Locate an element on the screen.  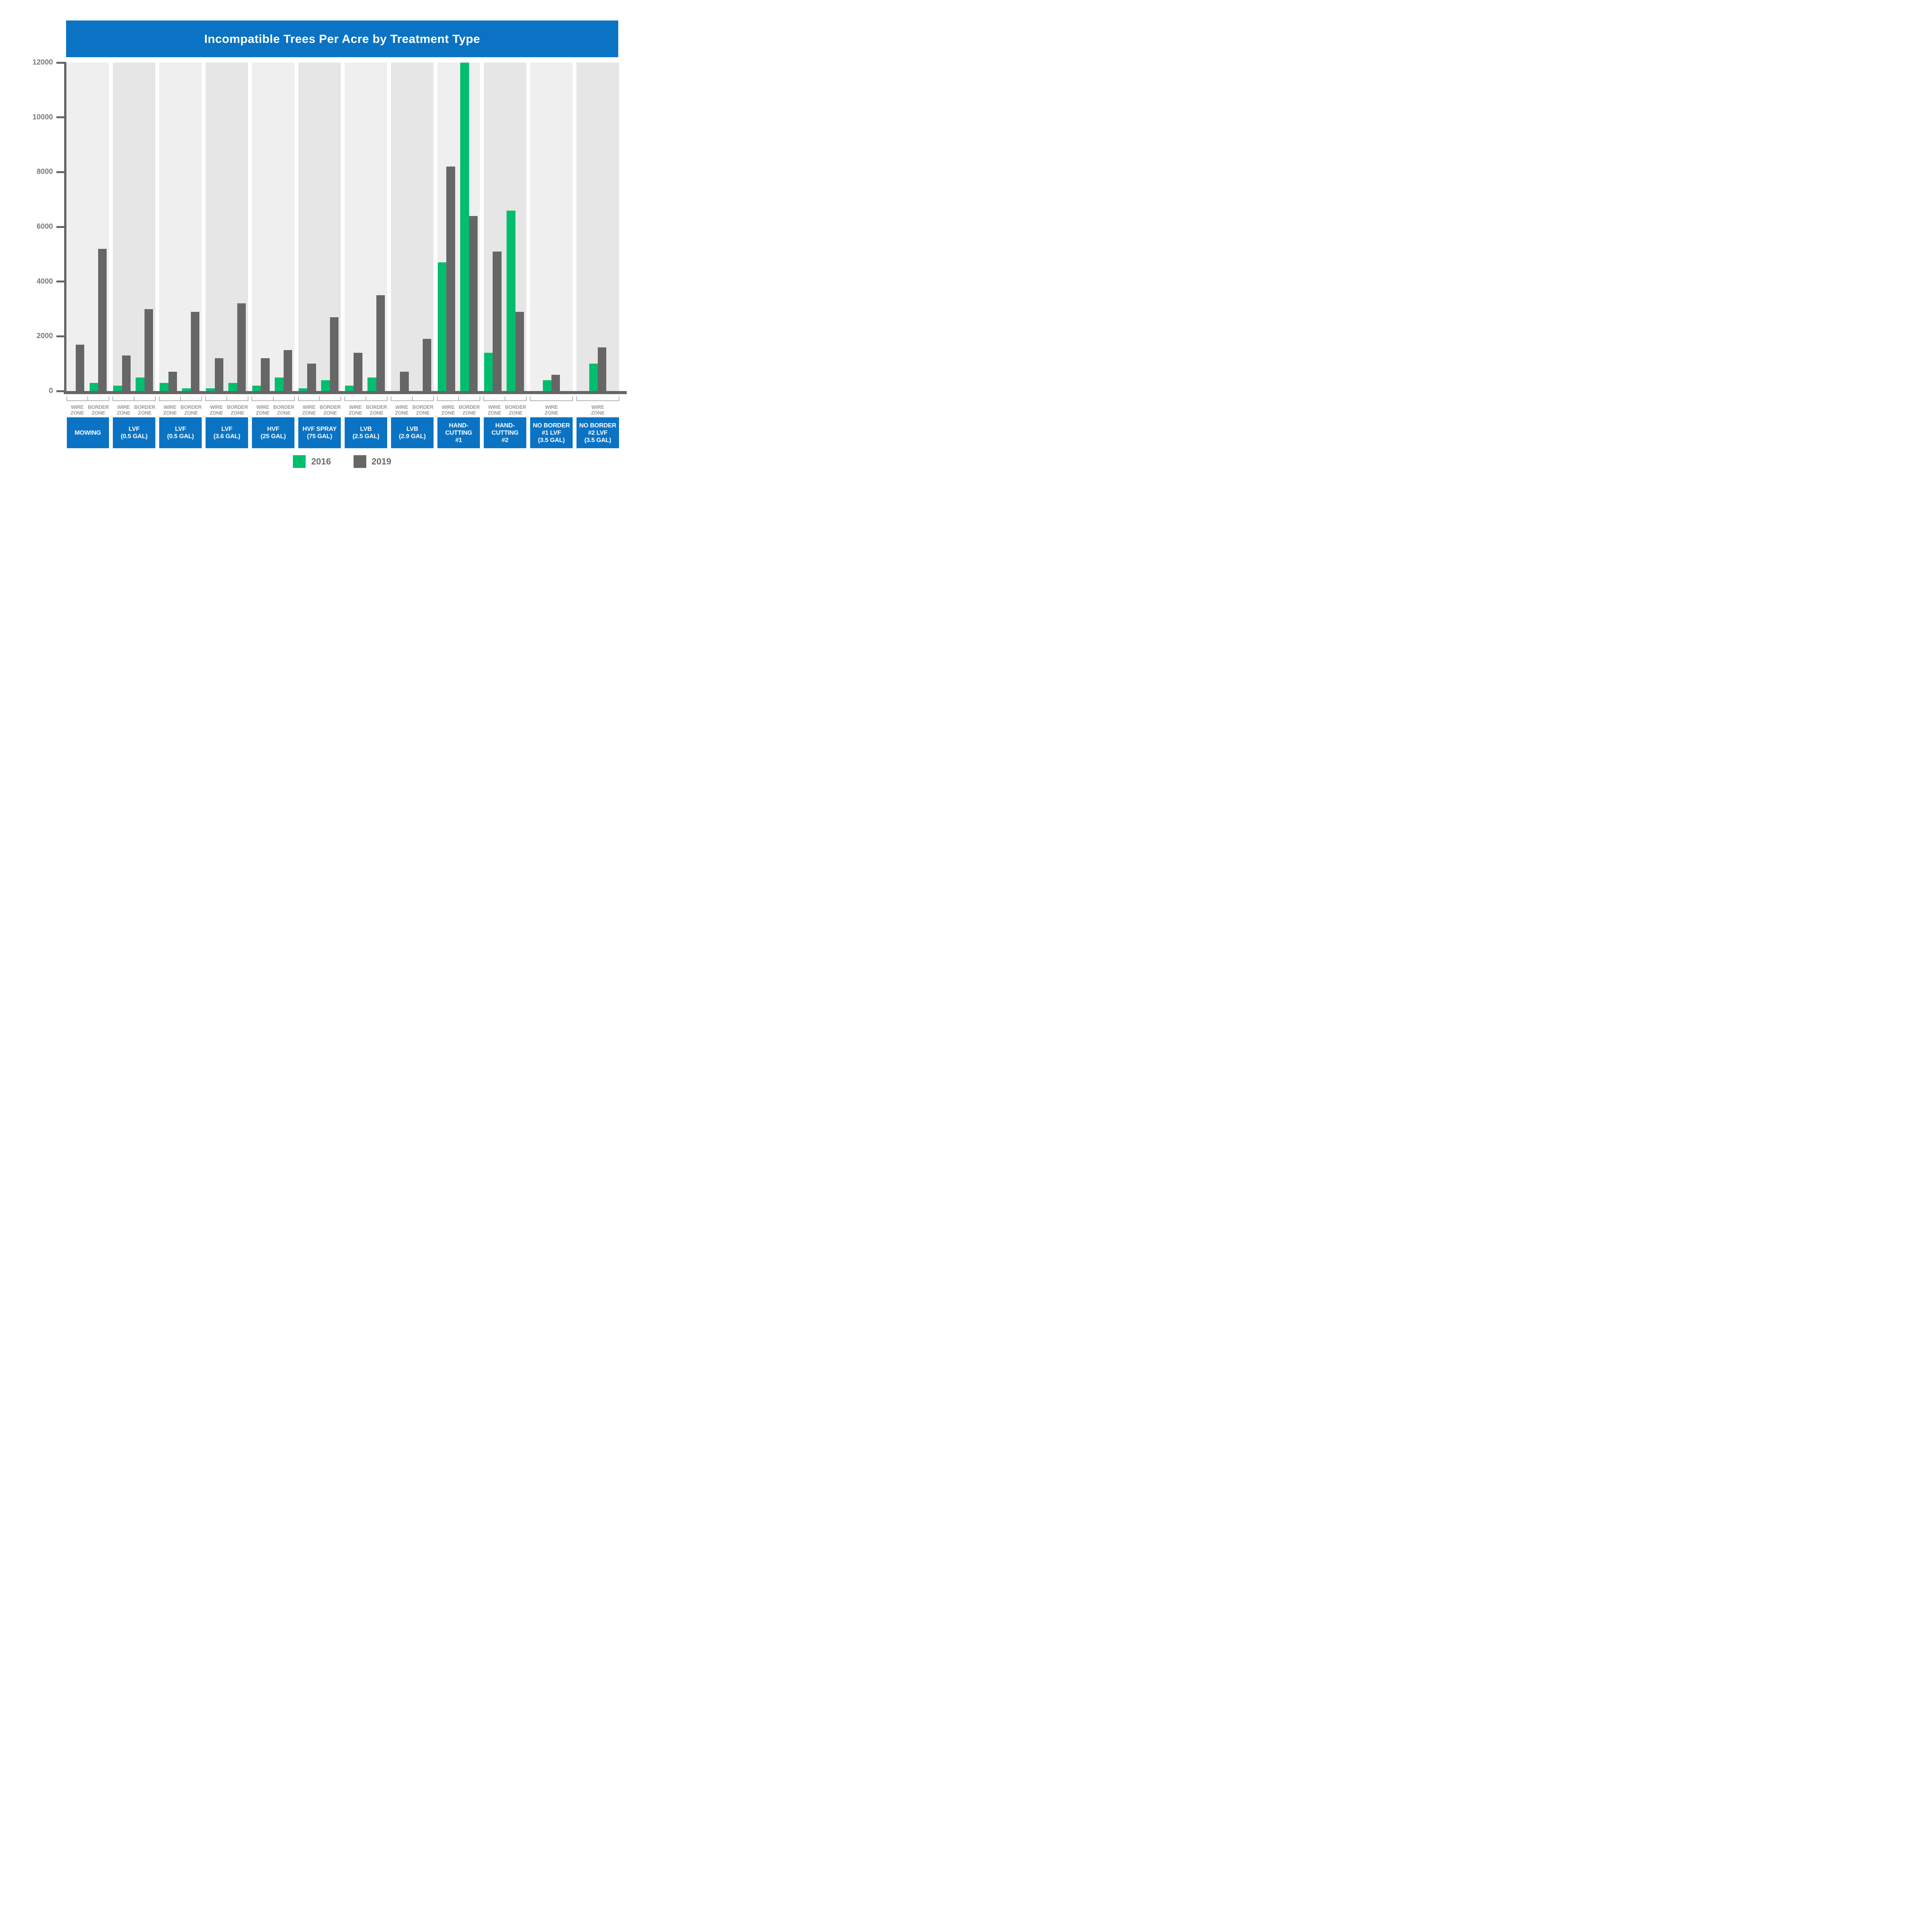
legend-swatch is located at coordinates (360, 461).